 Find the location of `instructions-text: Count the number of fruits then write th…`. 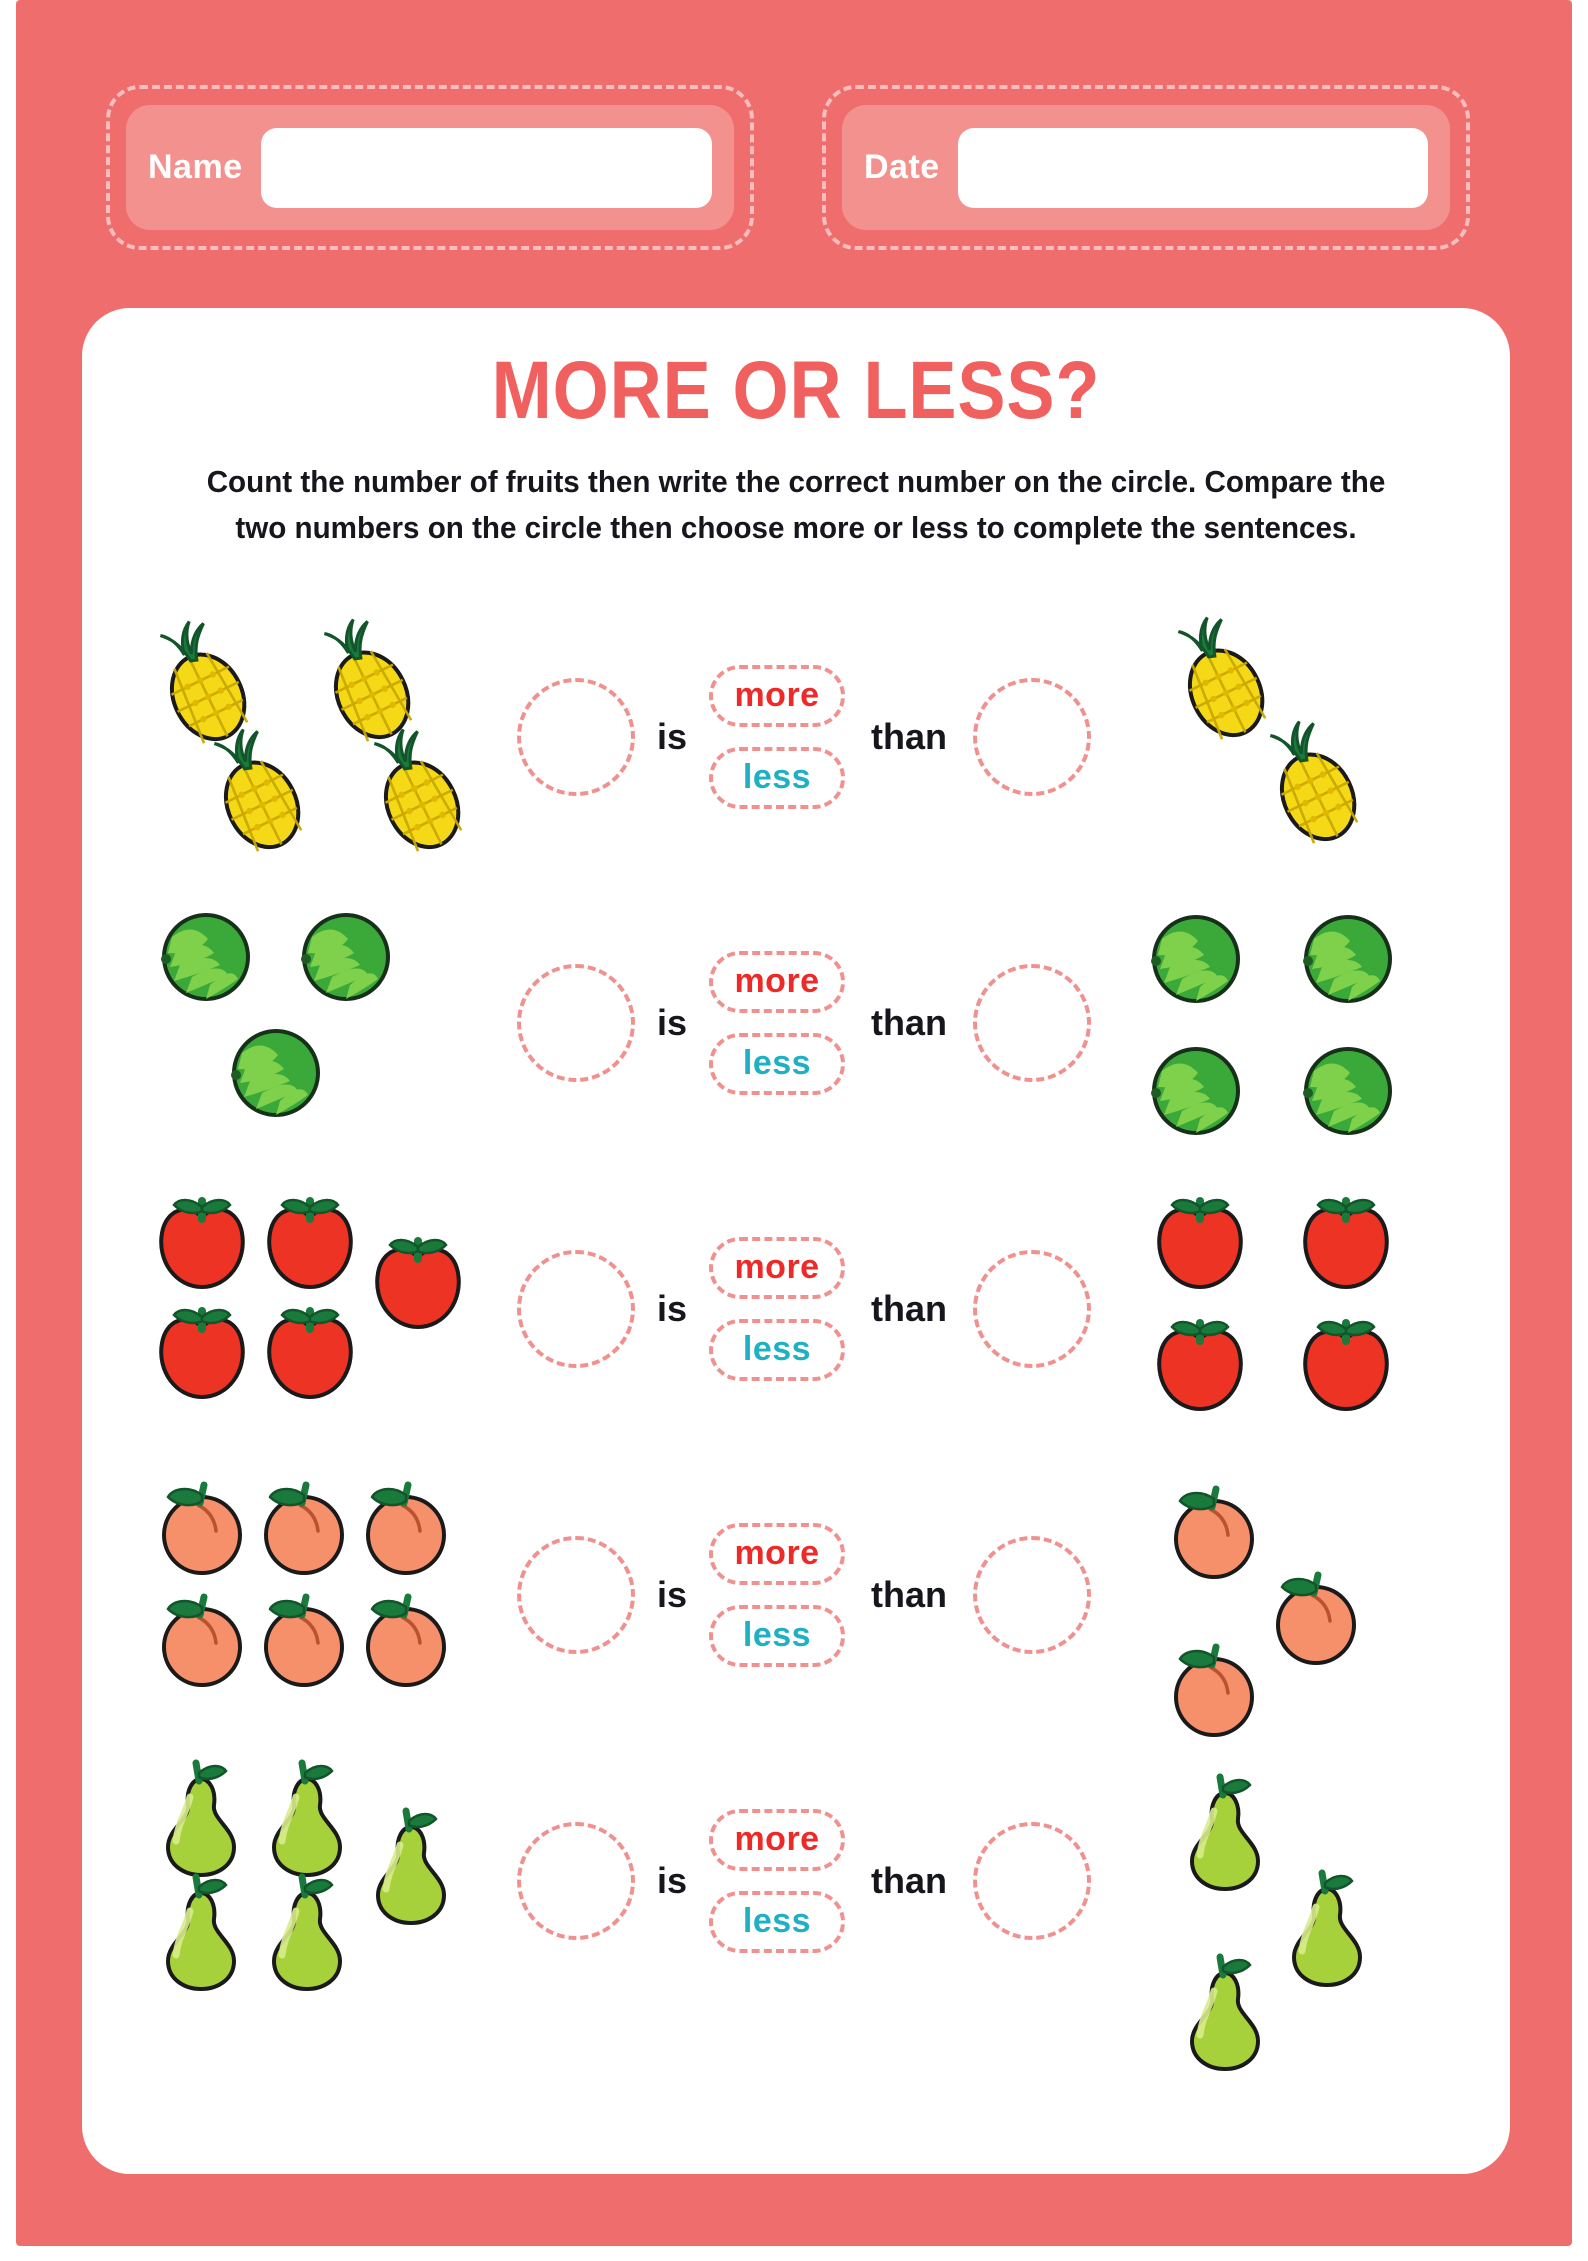

instructions-text: Count the number of fruits then write th… is located at coordinates (796, 505).